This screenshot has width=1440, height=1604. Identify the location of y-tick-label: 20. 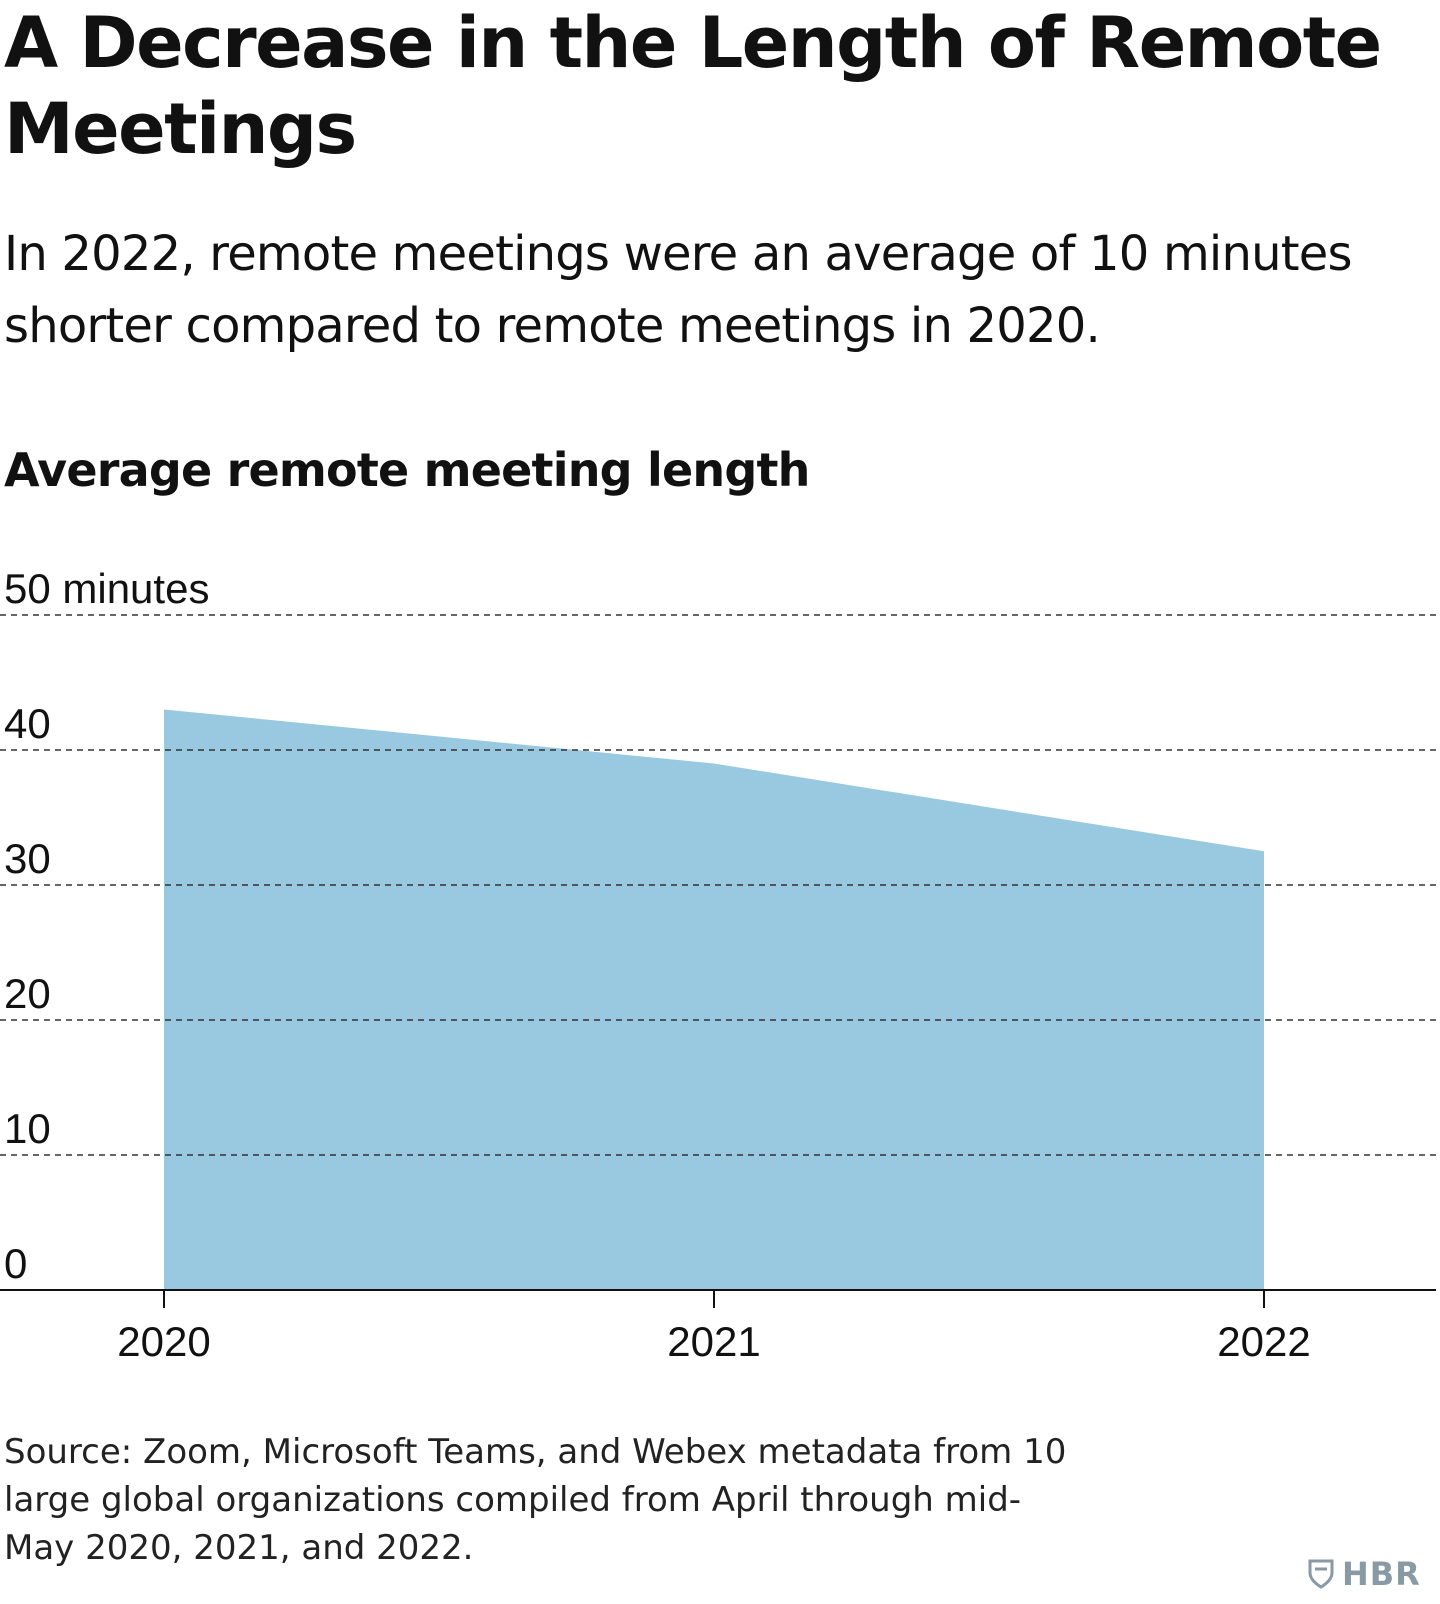
(27, 993).